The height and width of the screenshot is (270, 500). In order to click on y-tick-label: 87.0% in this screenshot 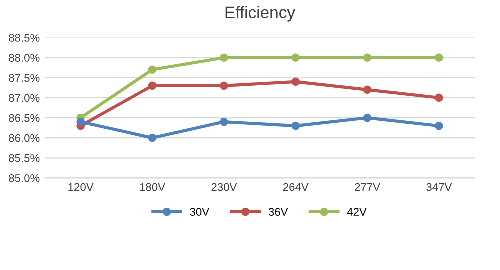, I will do `click(24, 98)`.